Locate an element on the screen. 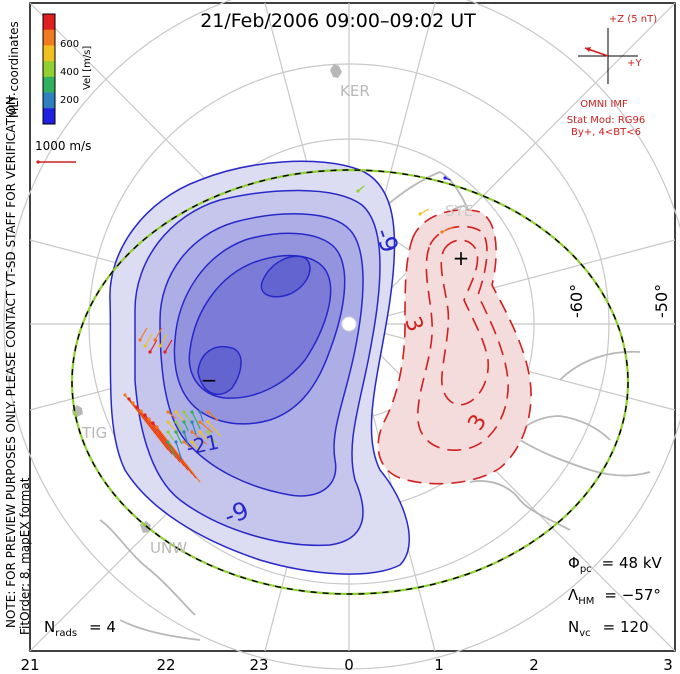  potential-min-marker: − is located at coordinates (209, 380).